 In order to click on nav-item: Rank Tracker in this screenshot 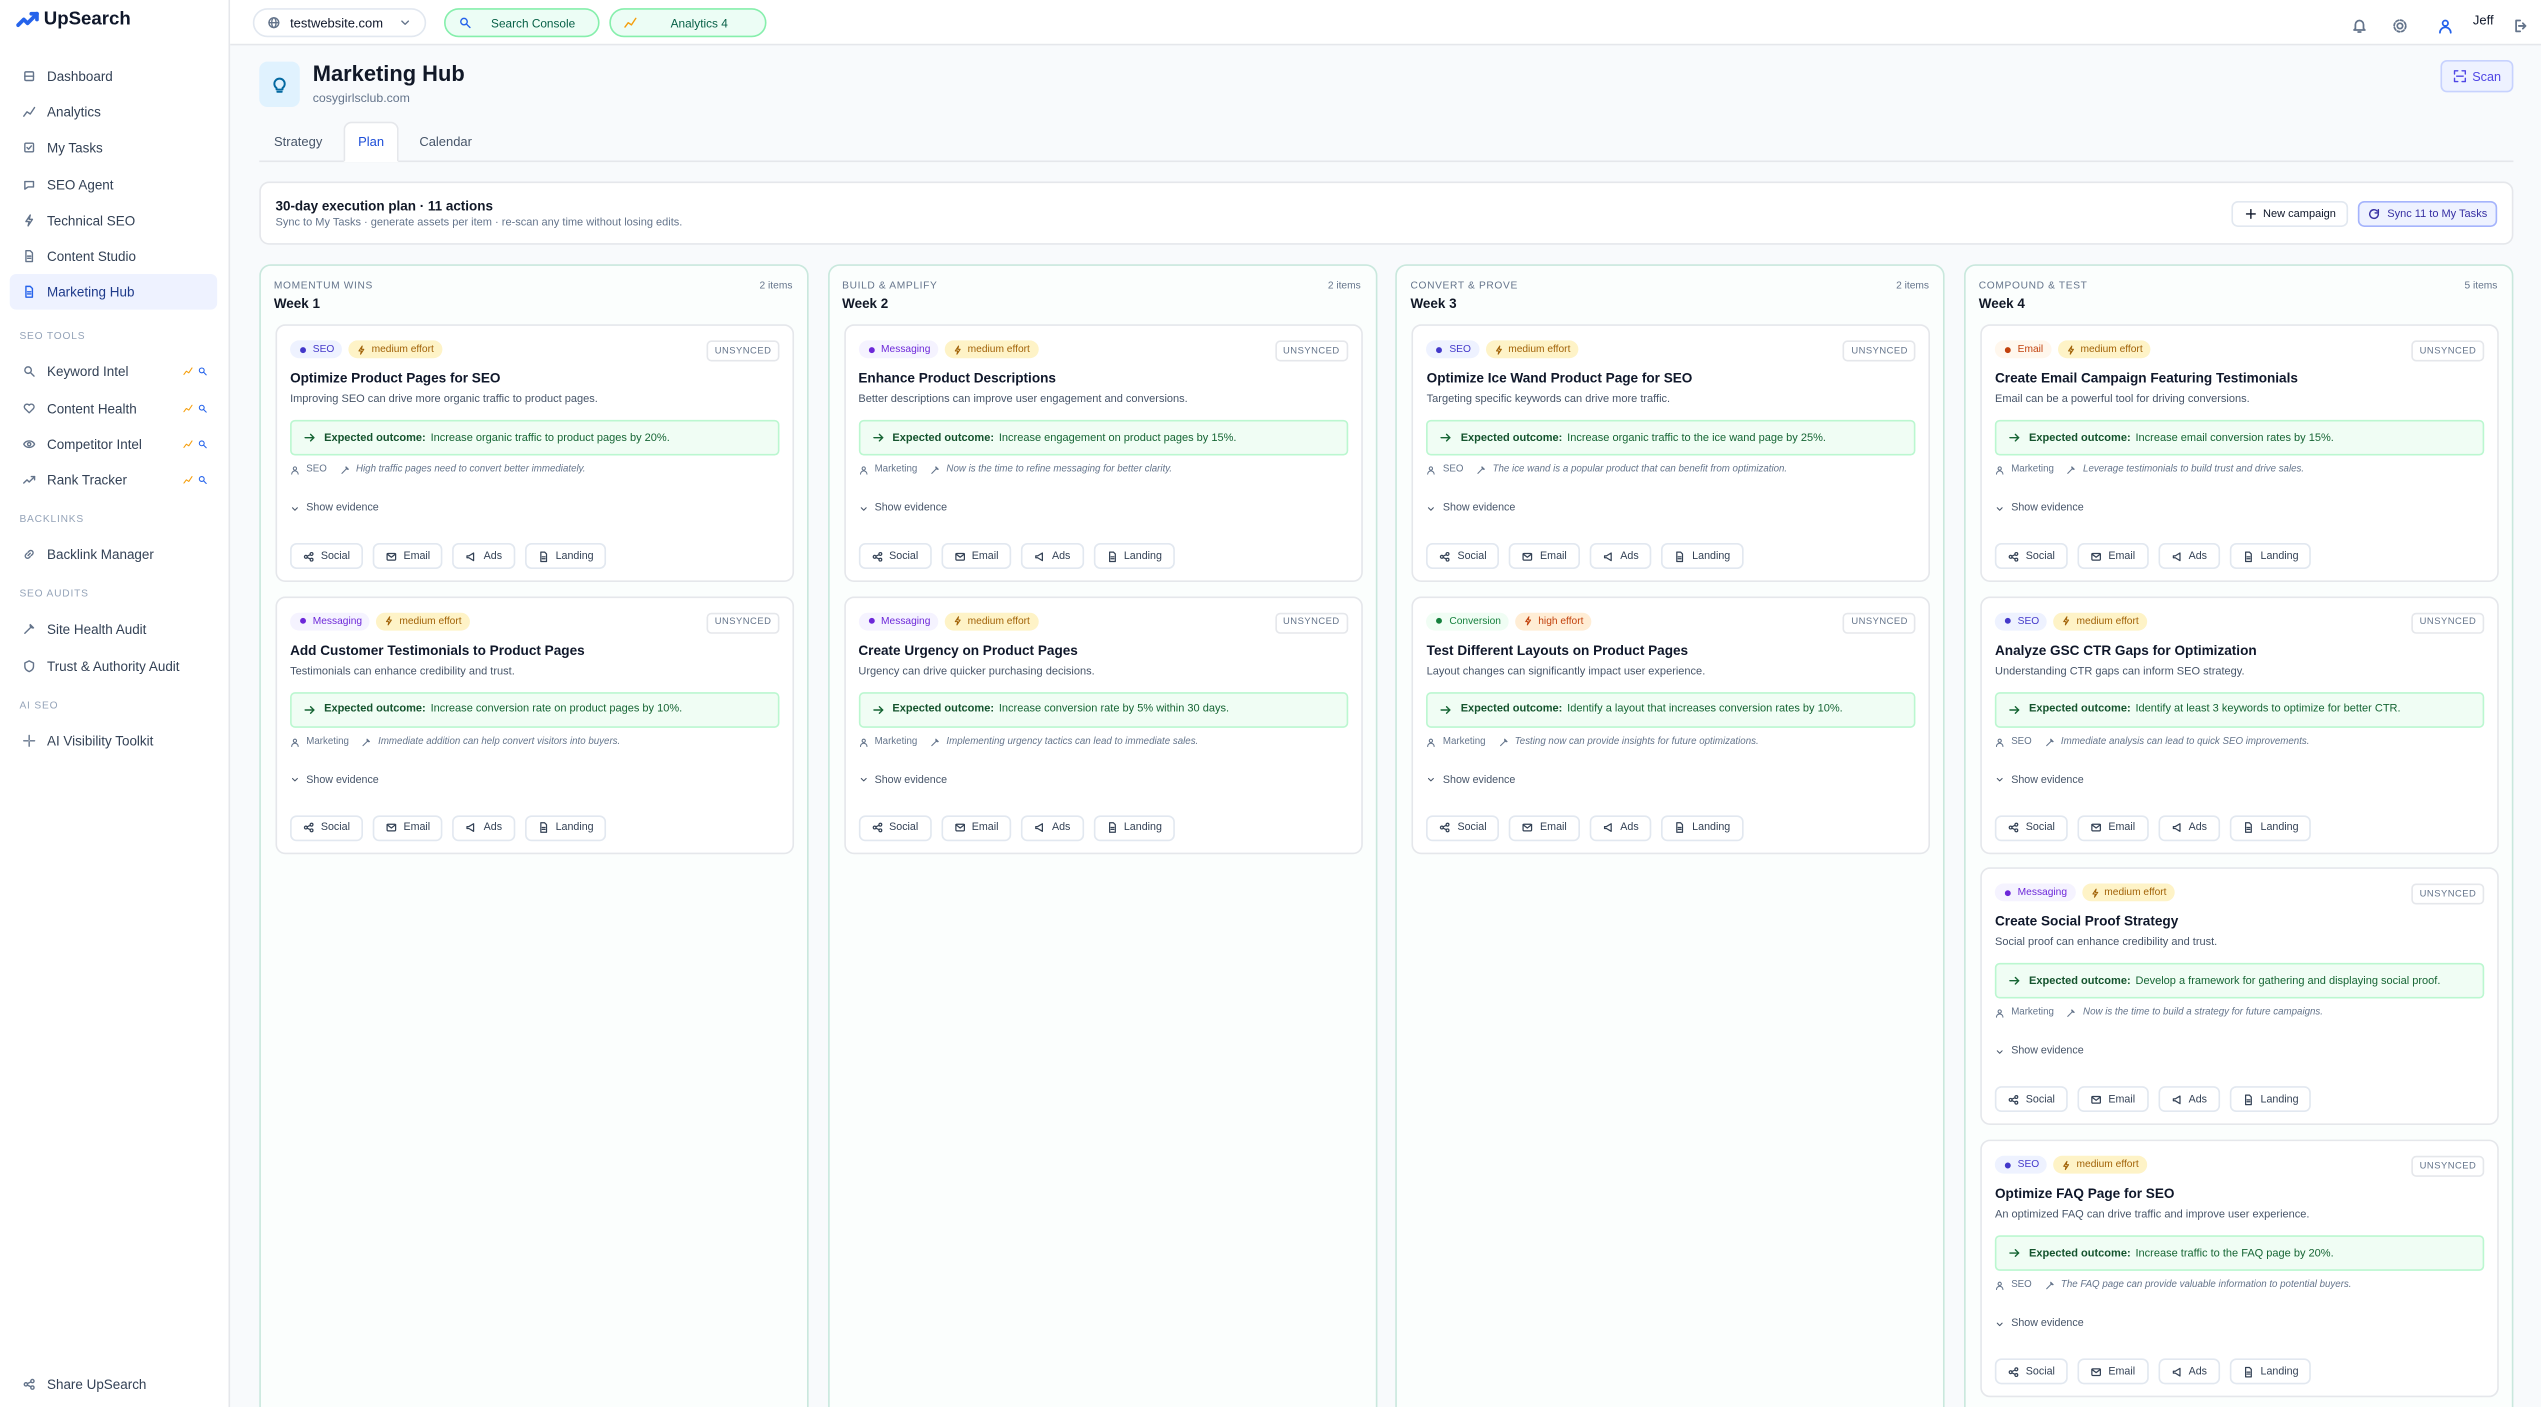, I will do `click(113, 480)`.